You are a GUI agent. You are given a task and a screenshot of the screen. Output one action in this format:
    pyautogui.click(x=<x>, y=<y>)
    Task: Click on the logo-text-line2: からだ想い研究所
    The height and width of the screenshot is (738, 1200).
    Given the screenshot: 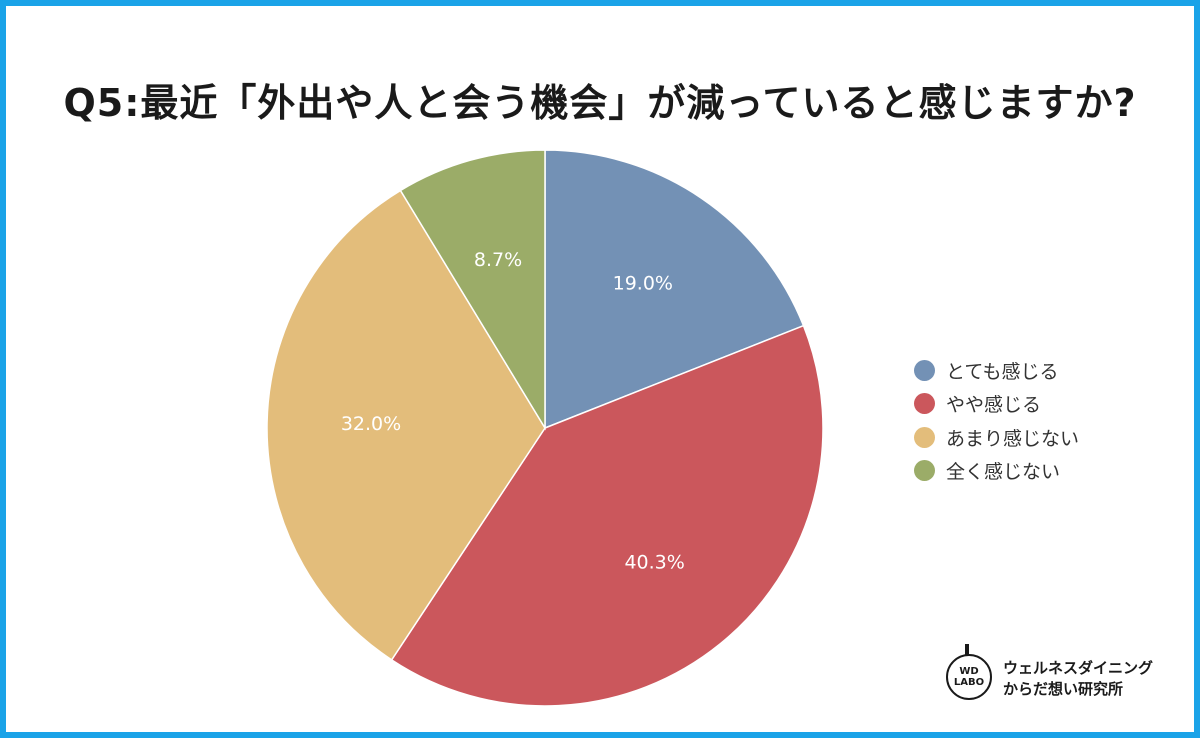 What is the action you would take?
    pyautogui.click(x=1063, y=689)
    